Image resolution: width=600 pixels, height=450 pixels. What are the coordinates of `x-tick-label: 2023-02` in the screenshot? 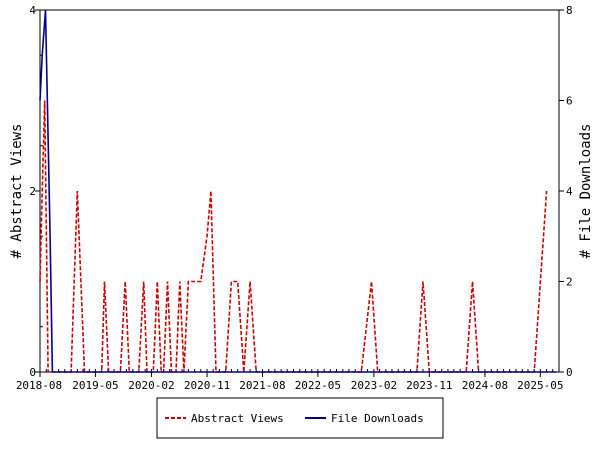 It's located at (374, 385).